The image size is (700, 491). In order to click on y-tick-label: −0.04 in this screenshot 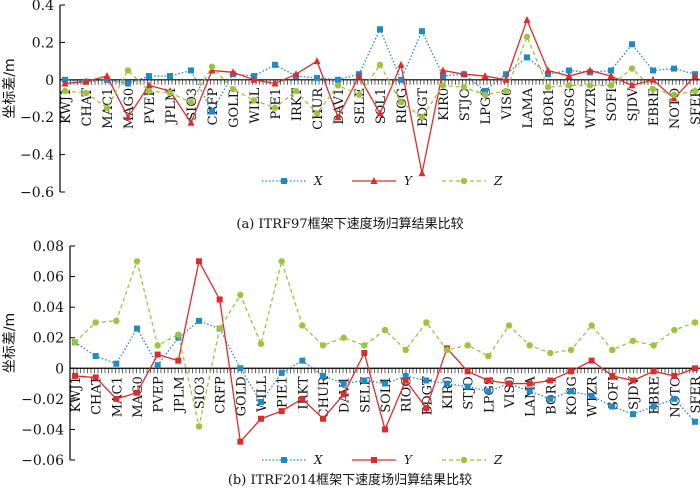, I will do `click(42, 430)`.